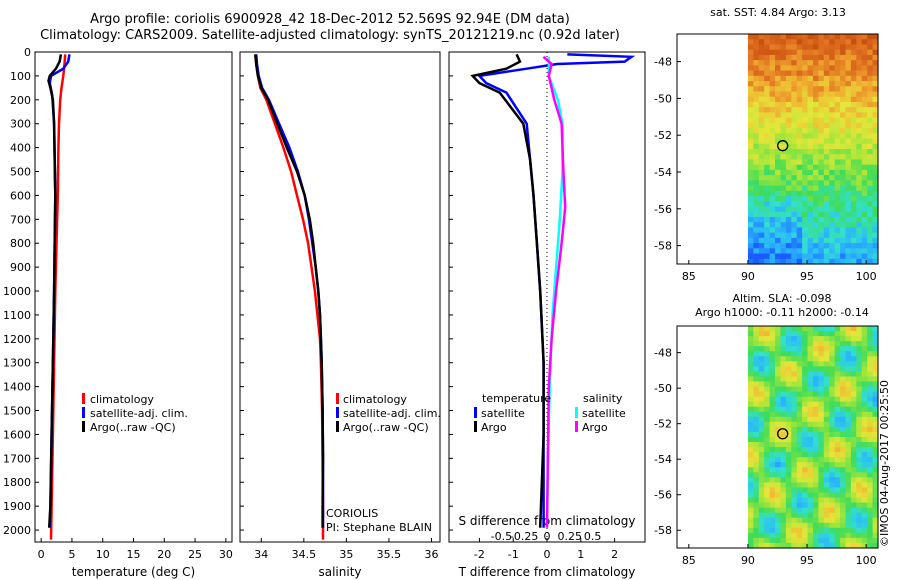 Image resolution: width=900 pixels, height=580 pixels. Describe the element at coordinates (475, 426) in the screenshot. I see `legend-swatch` at that location.